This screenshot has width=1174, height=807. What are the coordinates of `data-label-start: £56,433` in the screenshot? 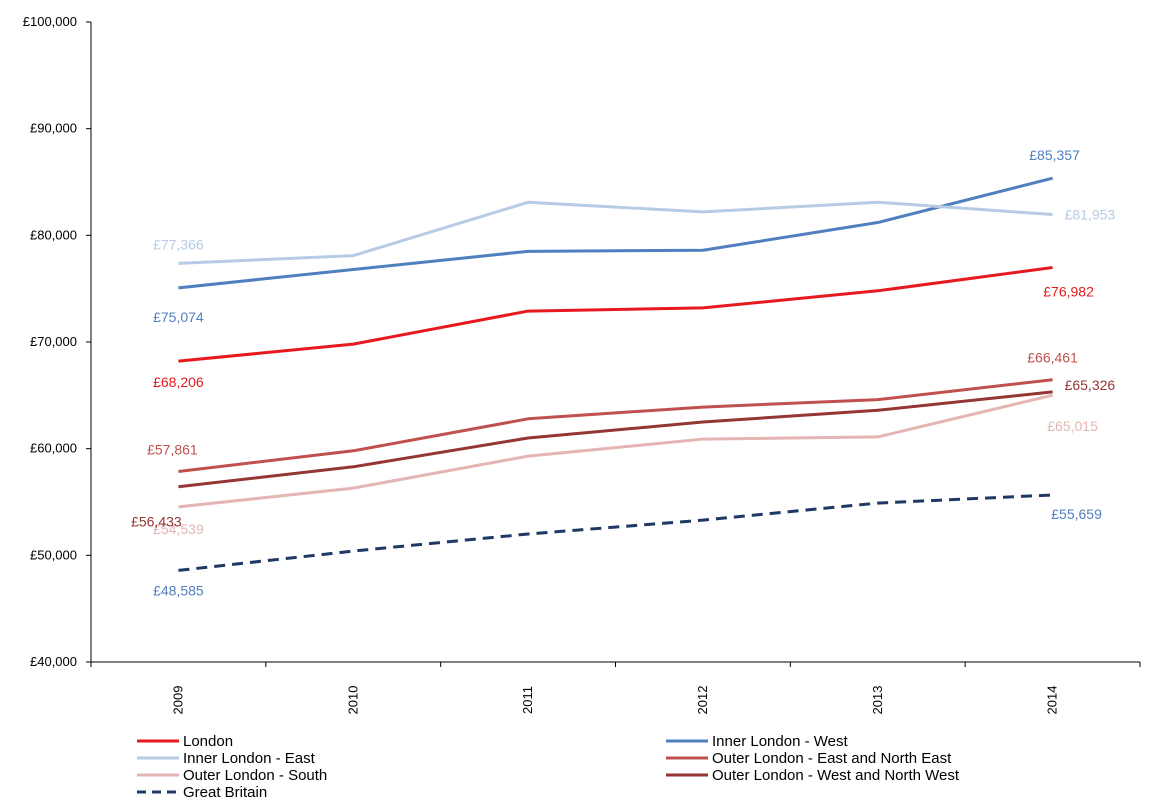 It's located at (156, 522).